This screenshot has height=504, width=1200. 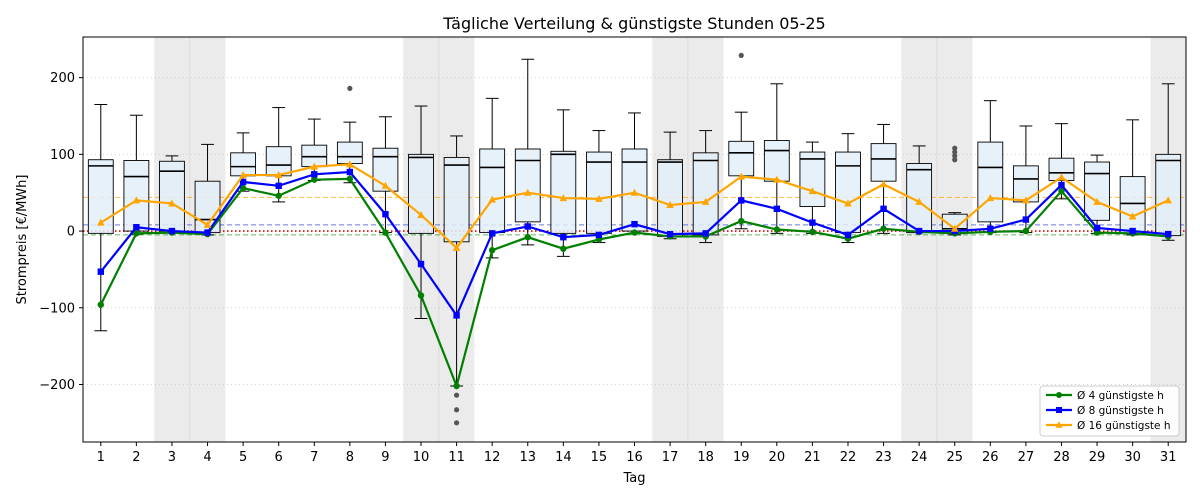 What do you see at coordinates (71, 232) in the screenshot?
I see `y-tick-label: 0` at bounding box center [71, 232].